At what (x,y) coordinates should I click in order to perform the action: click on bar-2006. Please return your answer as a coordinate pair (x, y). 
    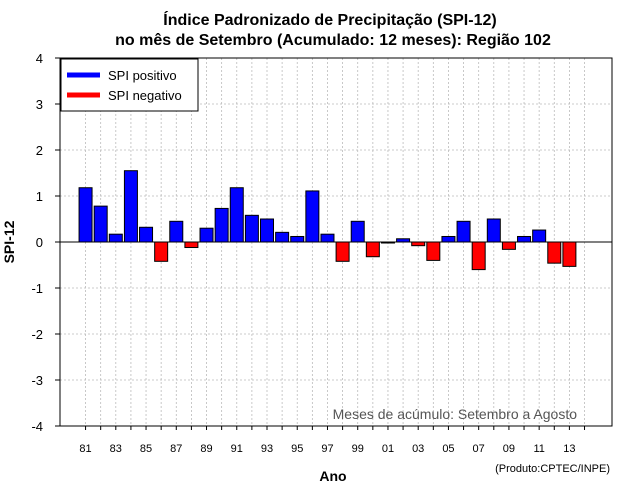
    Looking at the image, I should click on (463, 231).